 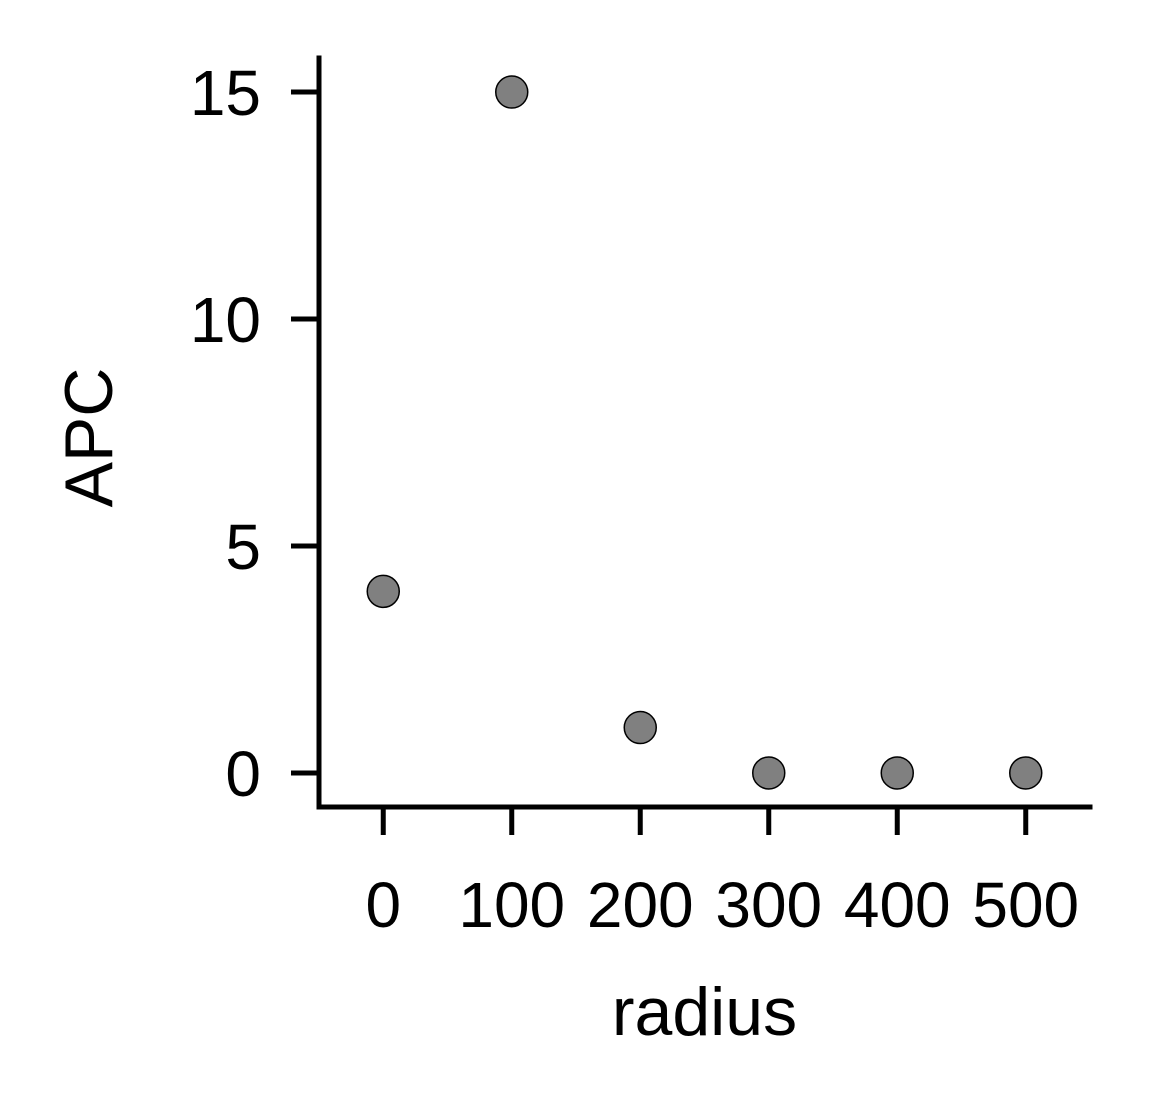 What do you see at coordinates (254, 433) in the screenshot?
I see `y-axis-ticks: 0 5 10 15` at bounding box center [254, 433].